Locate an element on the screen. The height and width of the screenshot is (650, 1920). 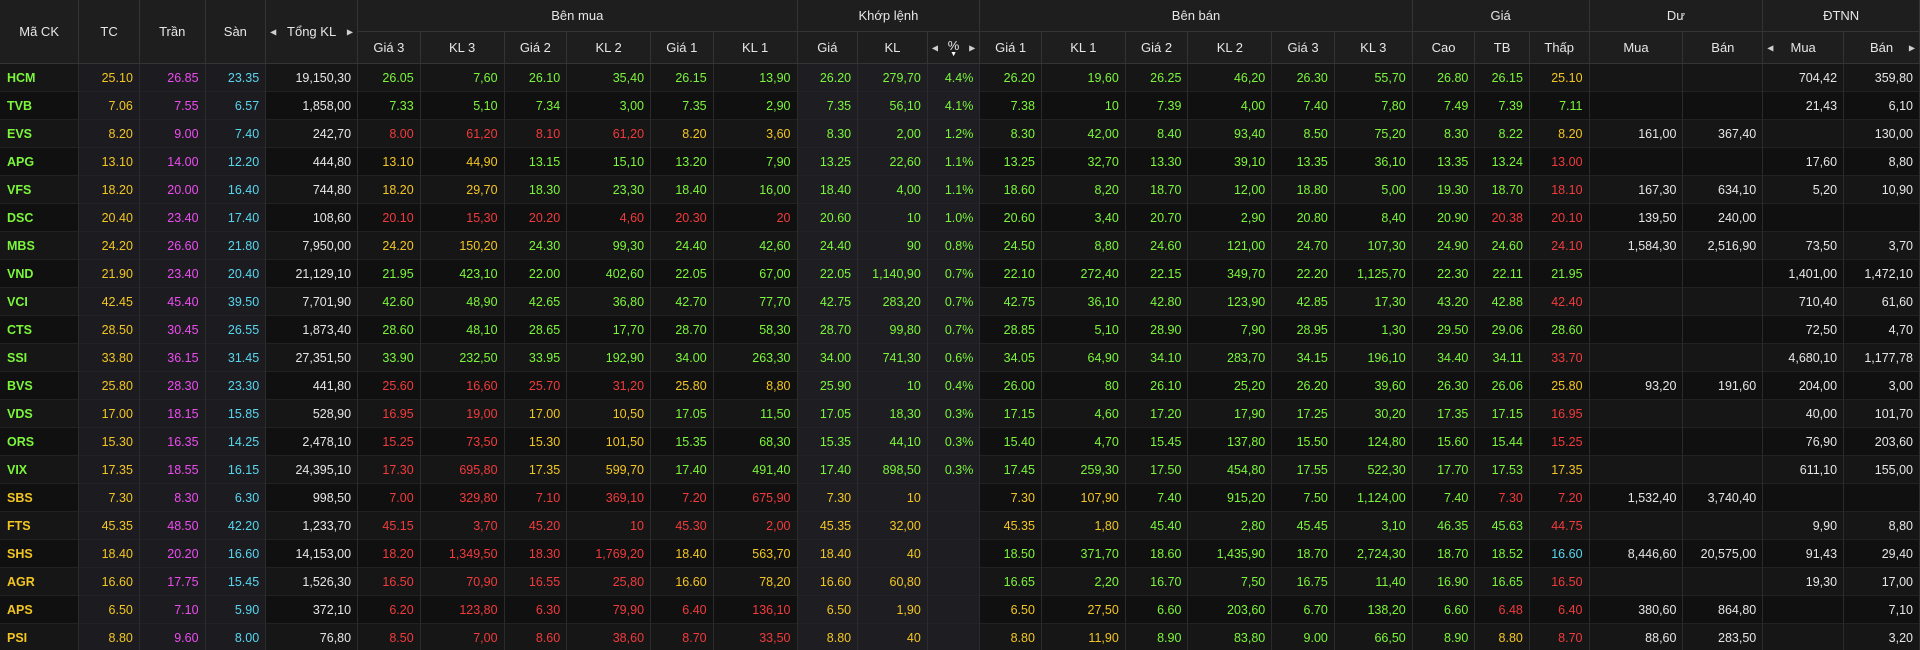
cell-rs: 191,60 is located at coordinates (1723, 385).